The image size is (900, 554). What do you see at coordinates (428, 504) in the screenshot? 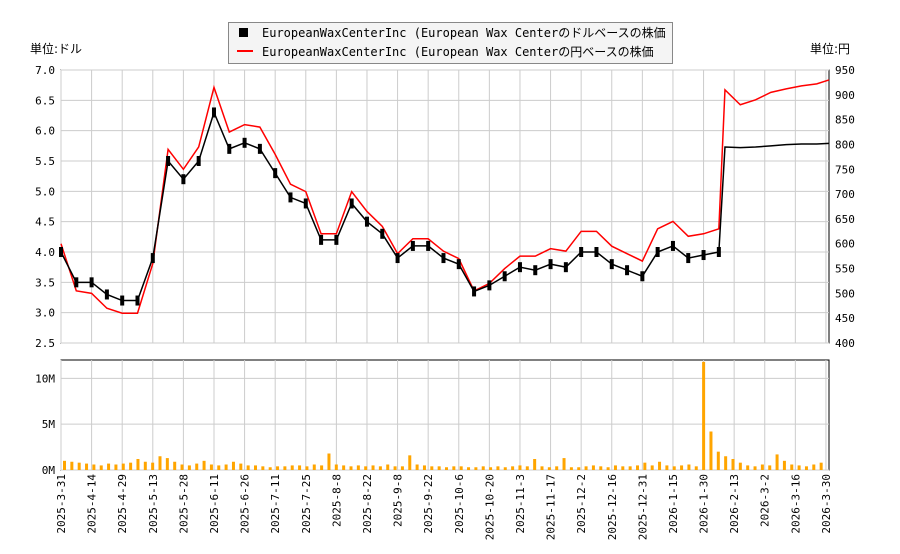
I see `x-tick-label: 2025-9-22` at bounding box center [428, 504].